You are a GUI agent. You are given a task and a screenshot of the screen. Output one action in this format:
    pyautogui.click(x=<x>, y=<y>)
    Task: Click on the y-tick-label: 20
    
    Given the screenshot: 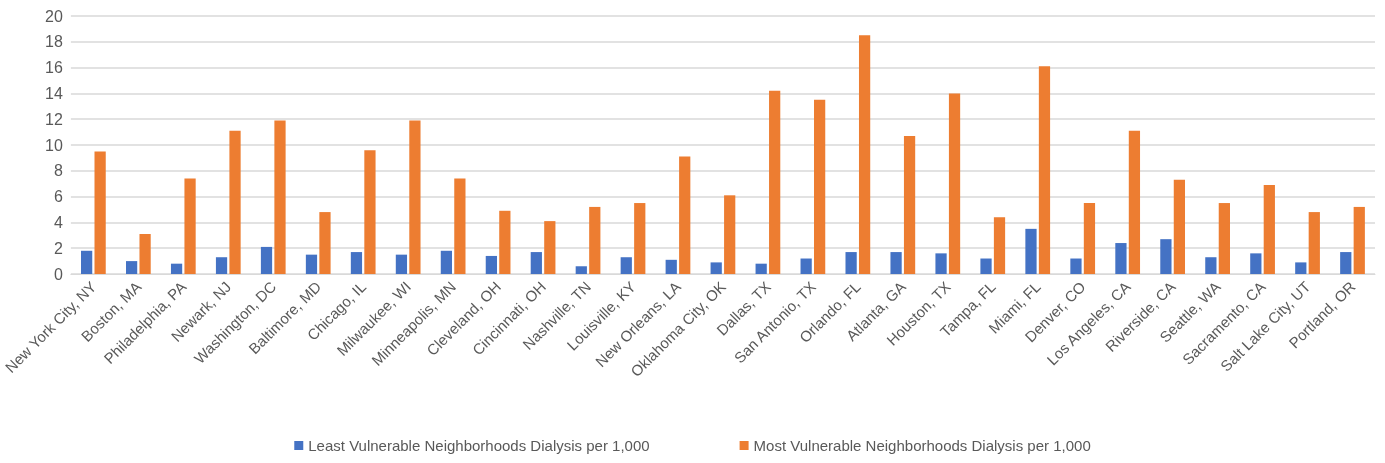 What is the action you would take?
    pyautogui.click(x=54, y=16)
    